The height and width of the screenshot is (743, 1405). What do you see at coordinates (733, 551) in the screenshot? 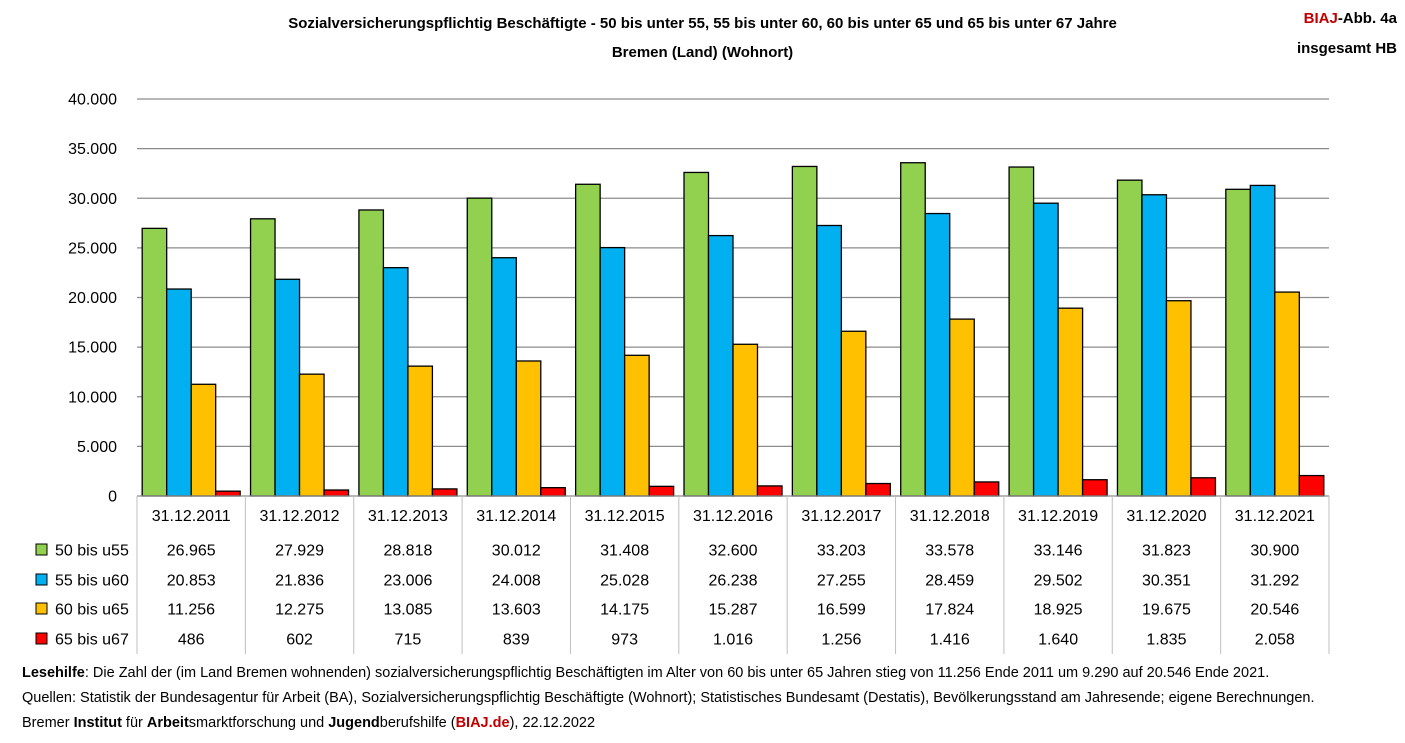
I see `data-label: 32.600` at bounding box center [733, 551].